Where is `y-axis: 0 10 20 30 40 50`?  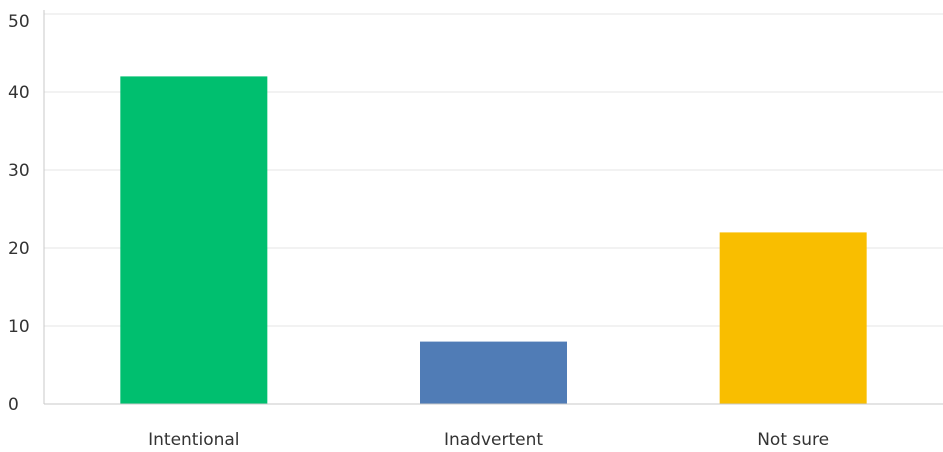 y-axis: 0 10 20 30 40 50 is located at coordinates (26, 212).